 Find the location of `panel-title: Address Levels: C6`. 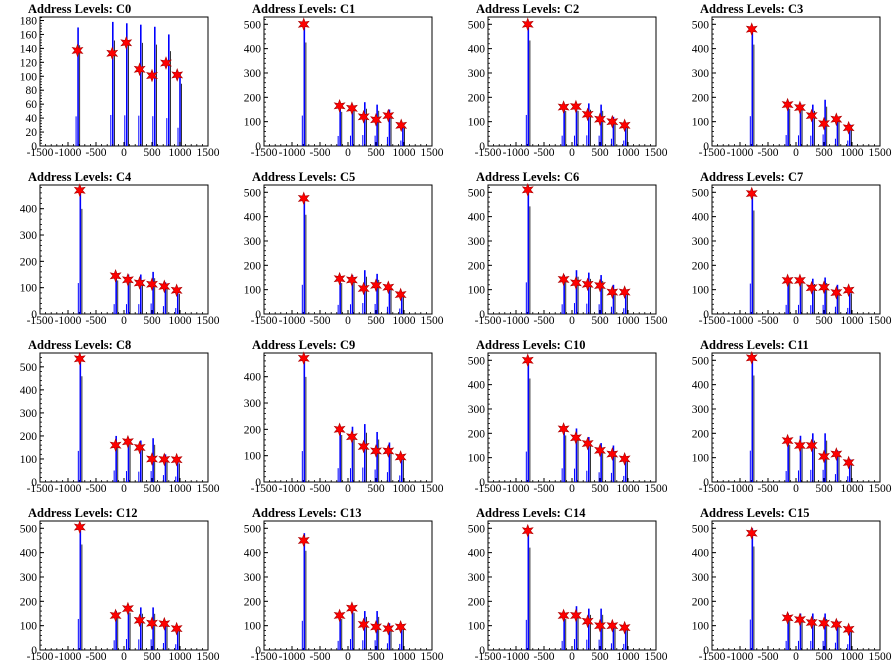

panel-title: Address Levels: C6 is located at coordinates (527, 177).